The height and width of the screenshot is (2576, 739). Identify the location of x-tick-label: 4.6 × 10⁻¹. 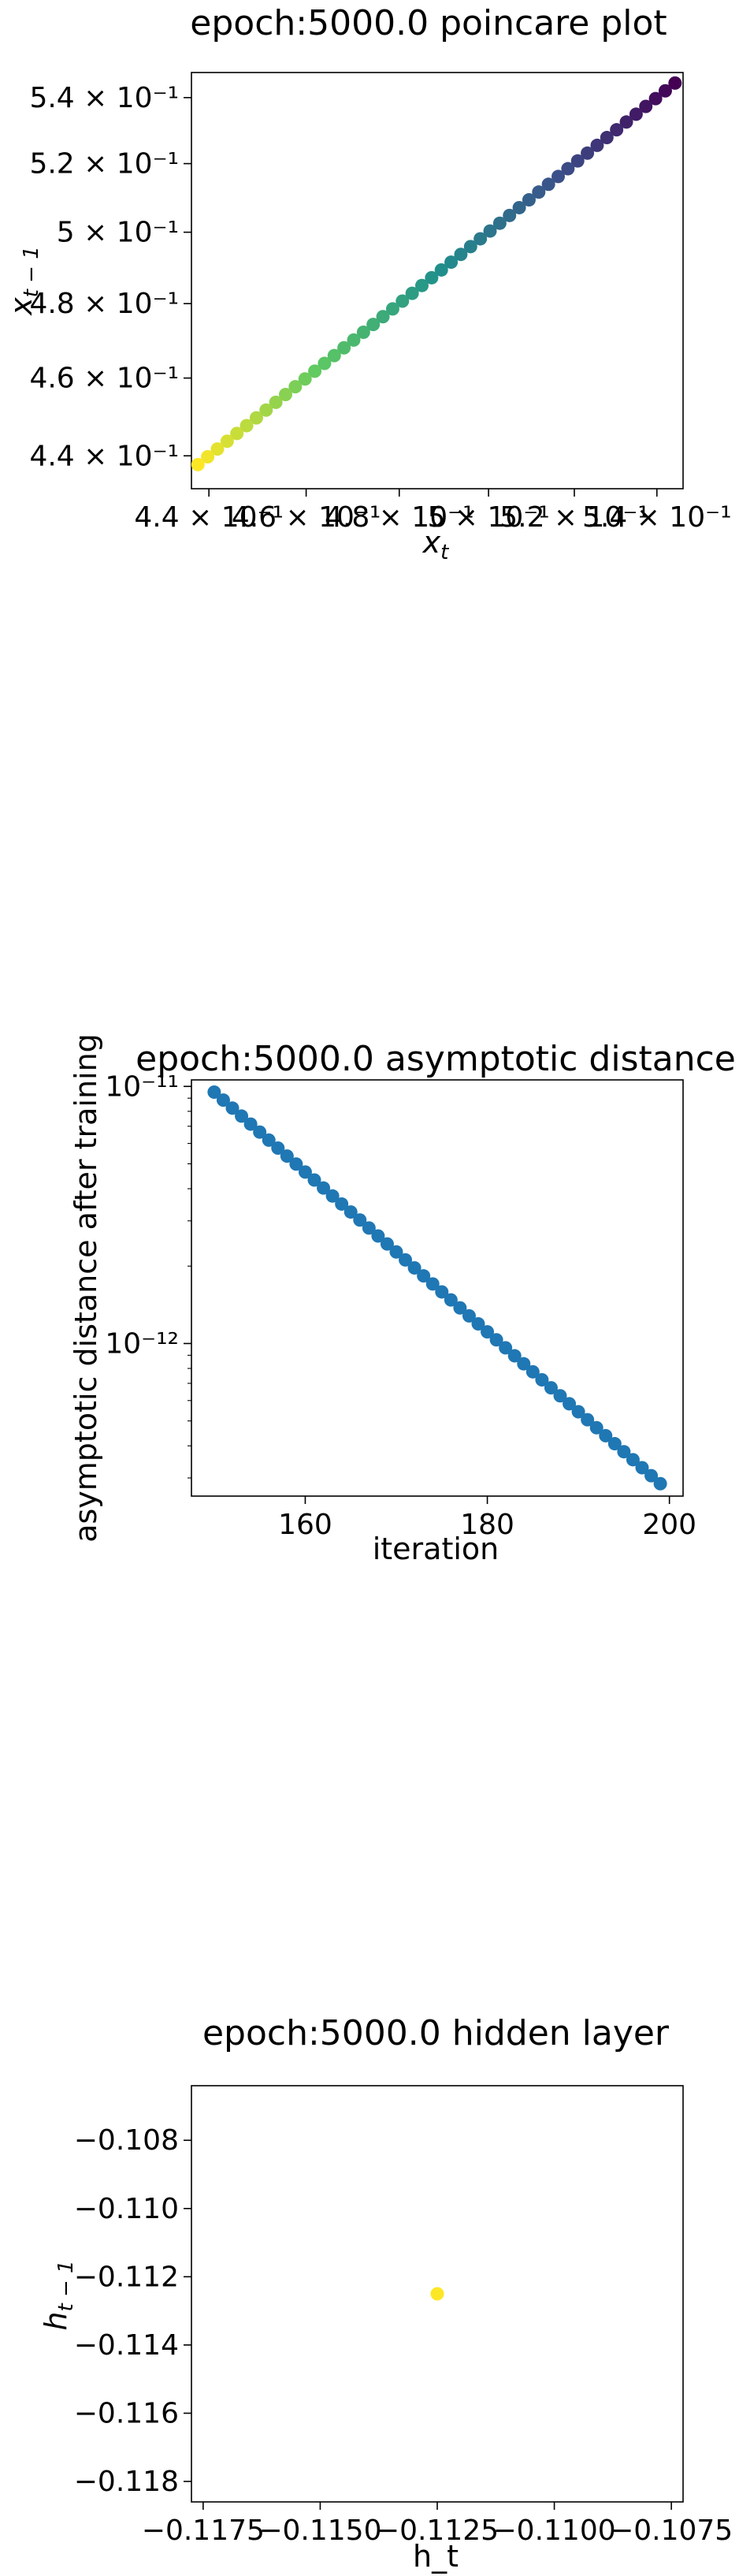
(307, 517).